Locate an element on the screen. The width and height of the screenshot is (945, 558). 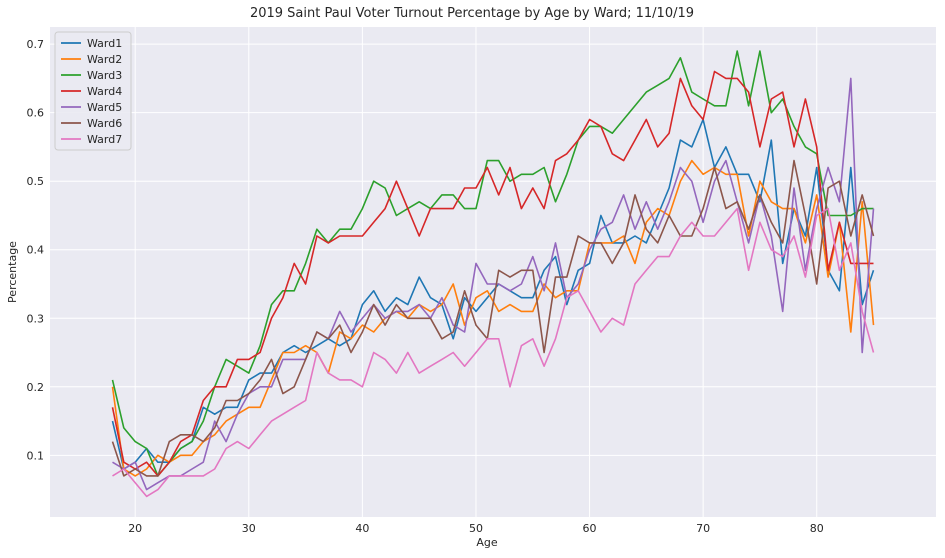
legend-label-ward3: Ward3 is located at coordinates (104, 75).